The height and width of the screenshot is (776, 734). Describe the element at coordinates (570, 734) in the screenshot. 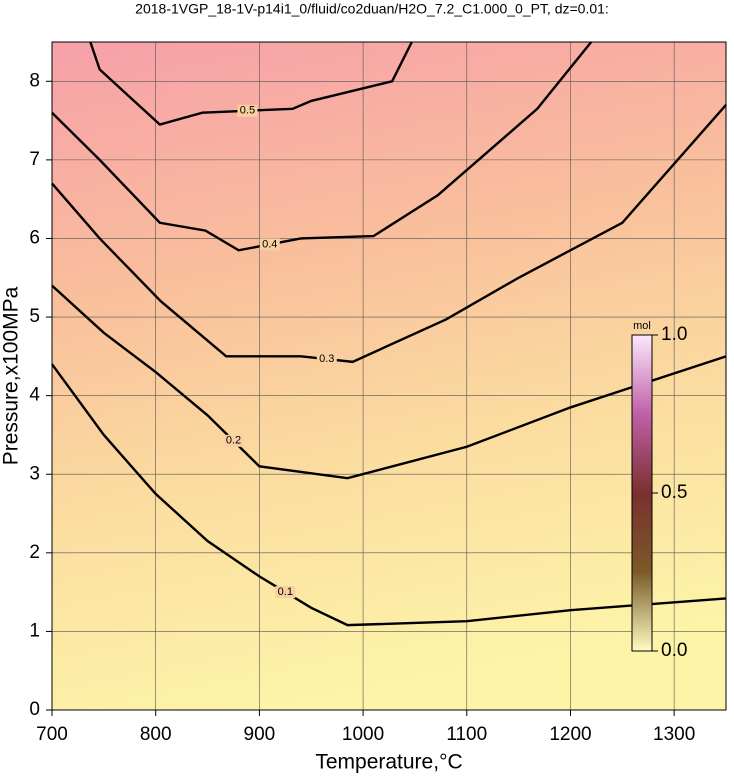

I see `x-tick-label: 1200` at that location.